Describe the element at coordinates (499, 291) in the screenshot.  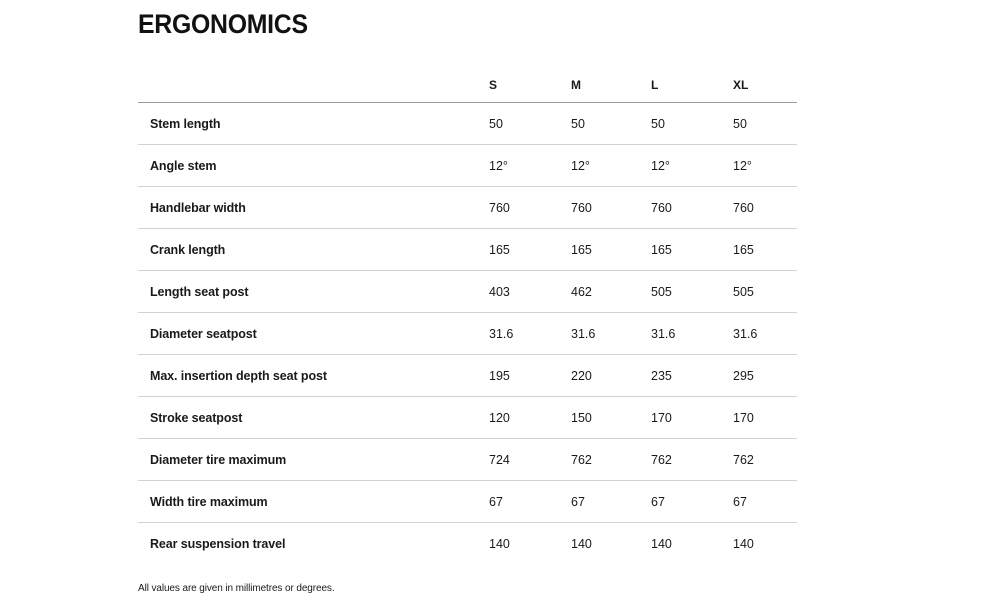
I see `cell-value: 403` at that location.